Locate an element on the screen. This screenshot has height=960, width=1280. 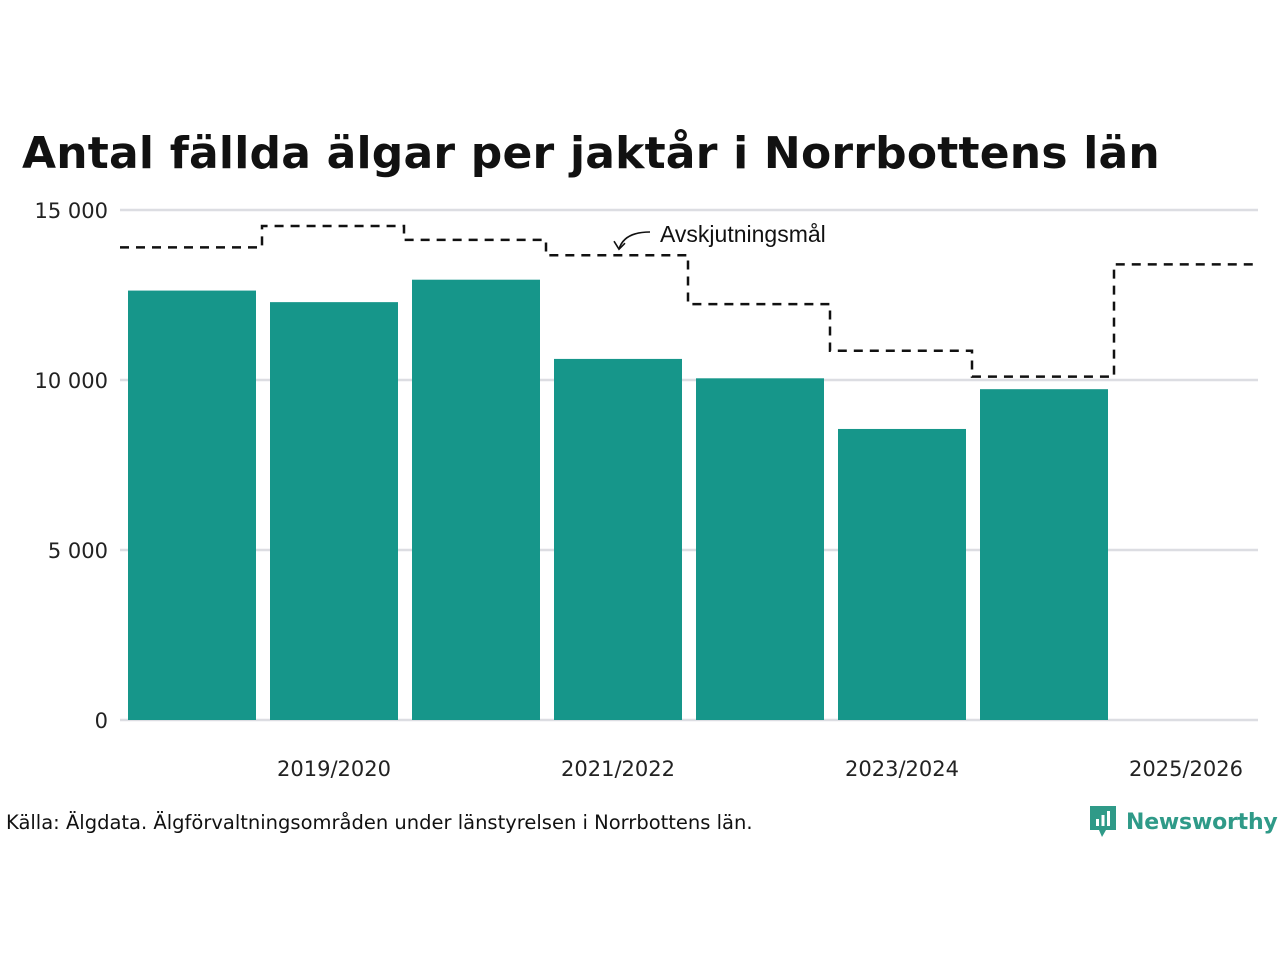
brand: Newsworthy is located at coordinates (1183, 822).